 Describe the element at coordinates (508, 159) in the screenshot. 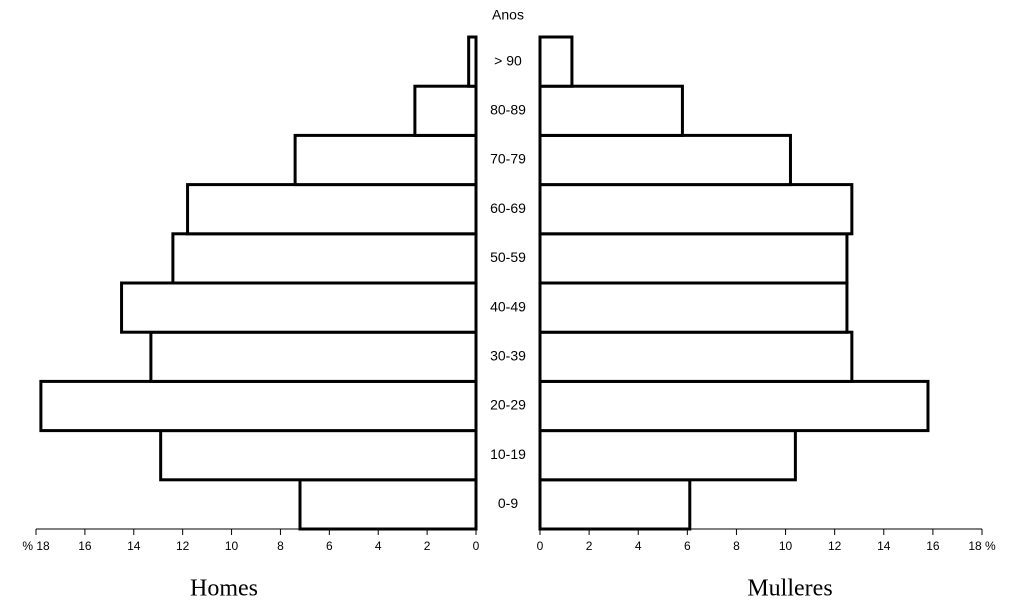

I see `category-label: 70-79` at that location.